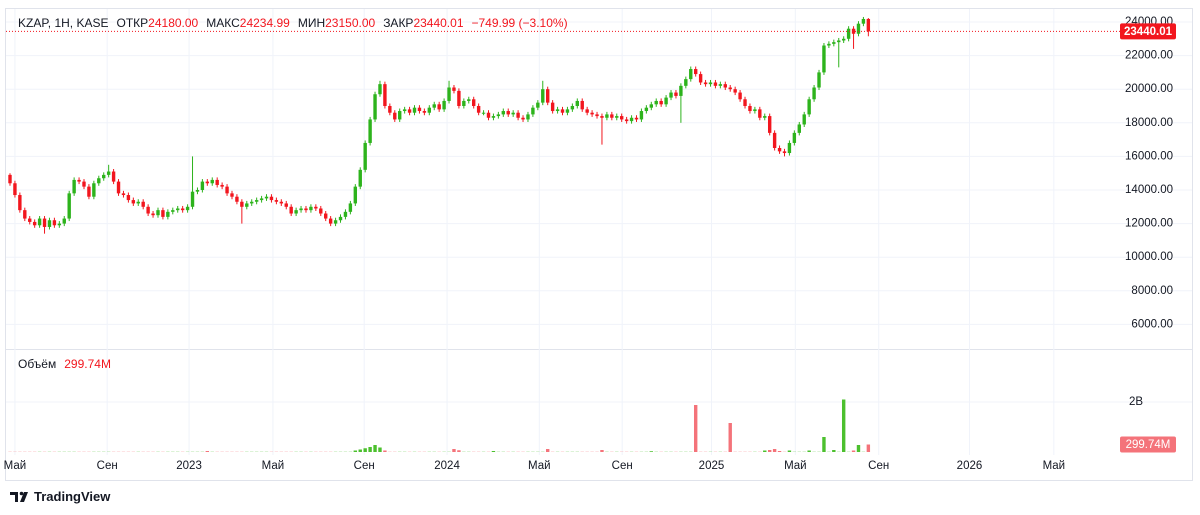 Image resolution: width=1200 pixels, height=515 pixels. What do you see at coordinates (173, 23) in the screenshot?
I see `ohlc-value: 24180.00` at bounding box center [173, 23].